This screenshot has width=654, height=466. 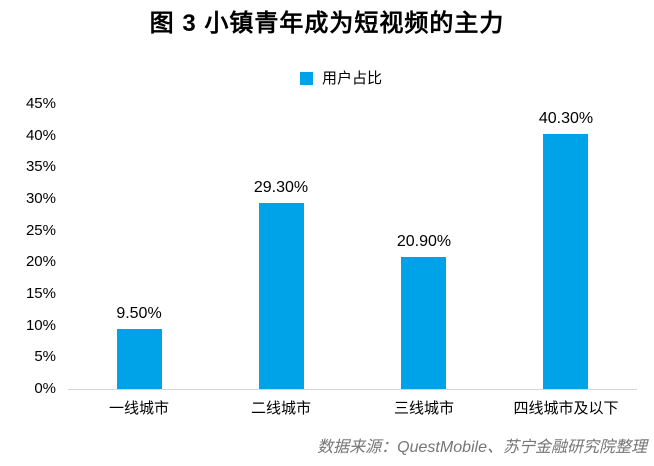 What do you see at coordinates (482, 447) in the screenshot?
I see `data-source-note: 数据来源：QuestMobile、苏宁金融研究院整理` at bounding box center [482, 447].